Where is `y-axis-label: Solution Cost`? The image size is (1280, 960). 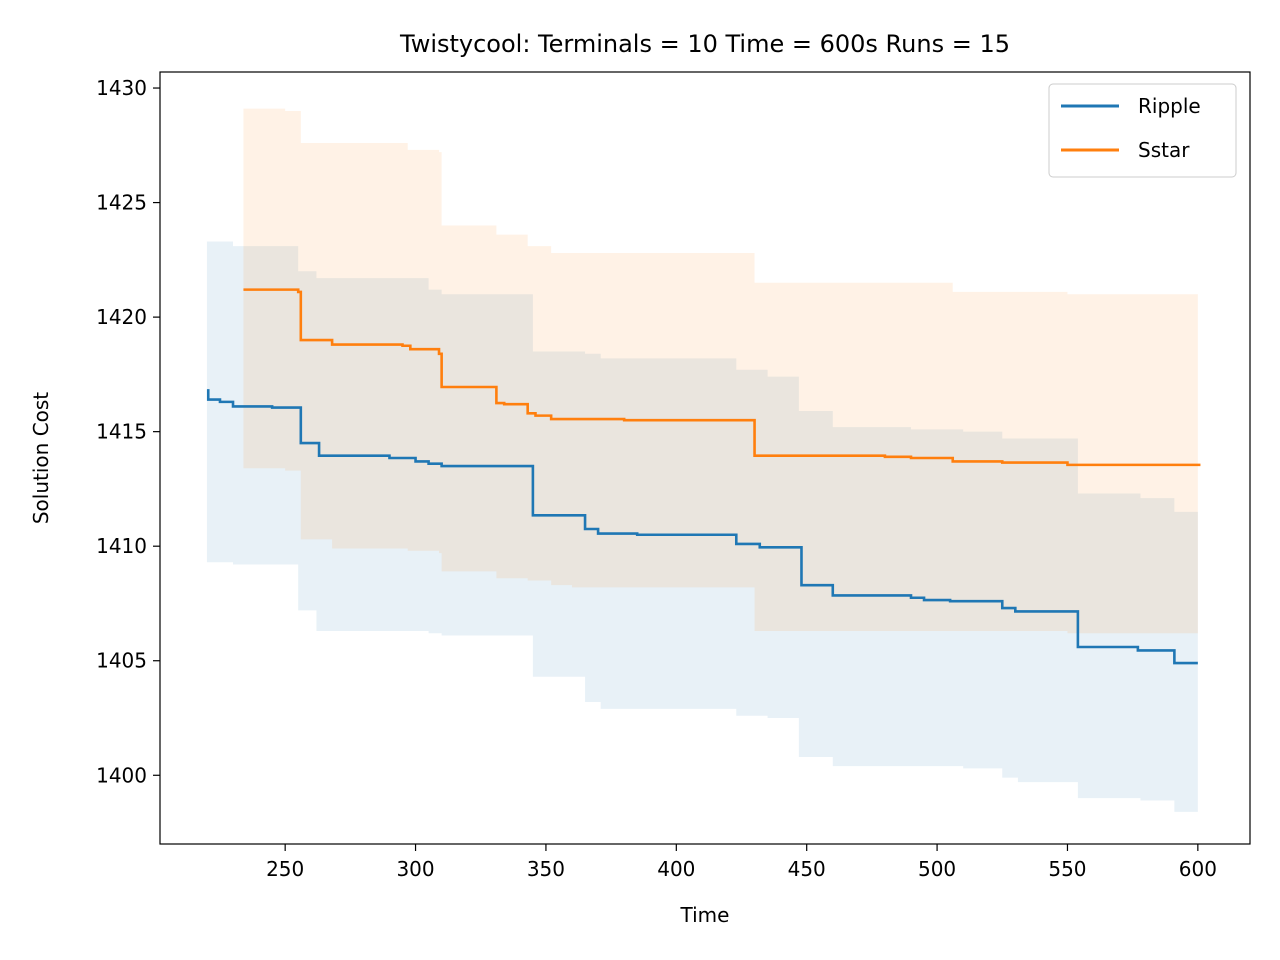 y-axis-label: Solution Cost is located at coordinates (41, 458).